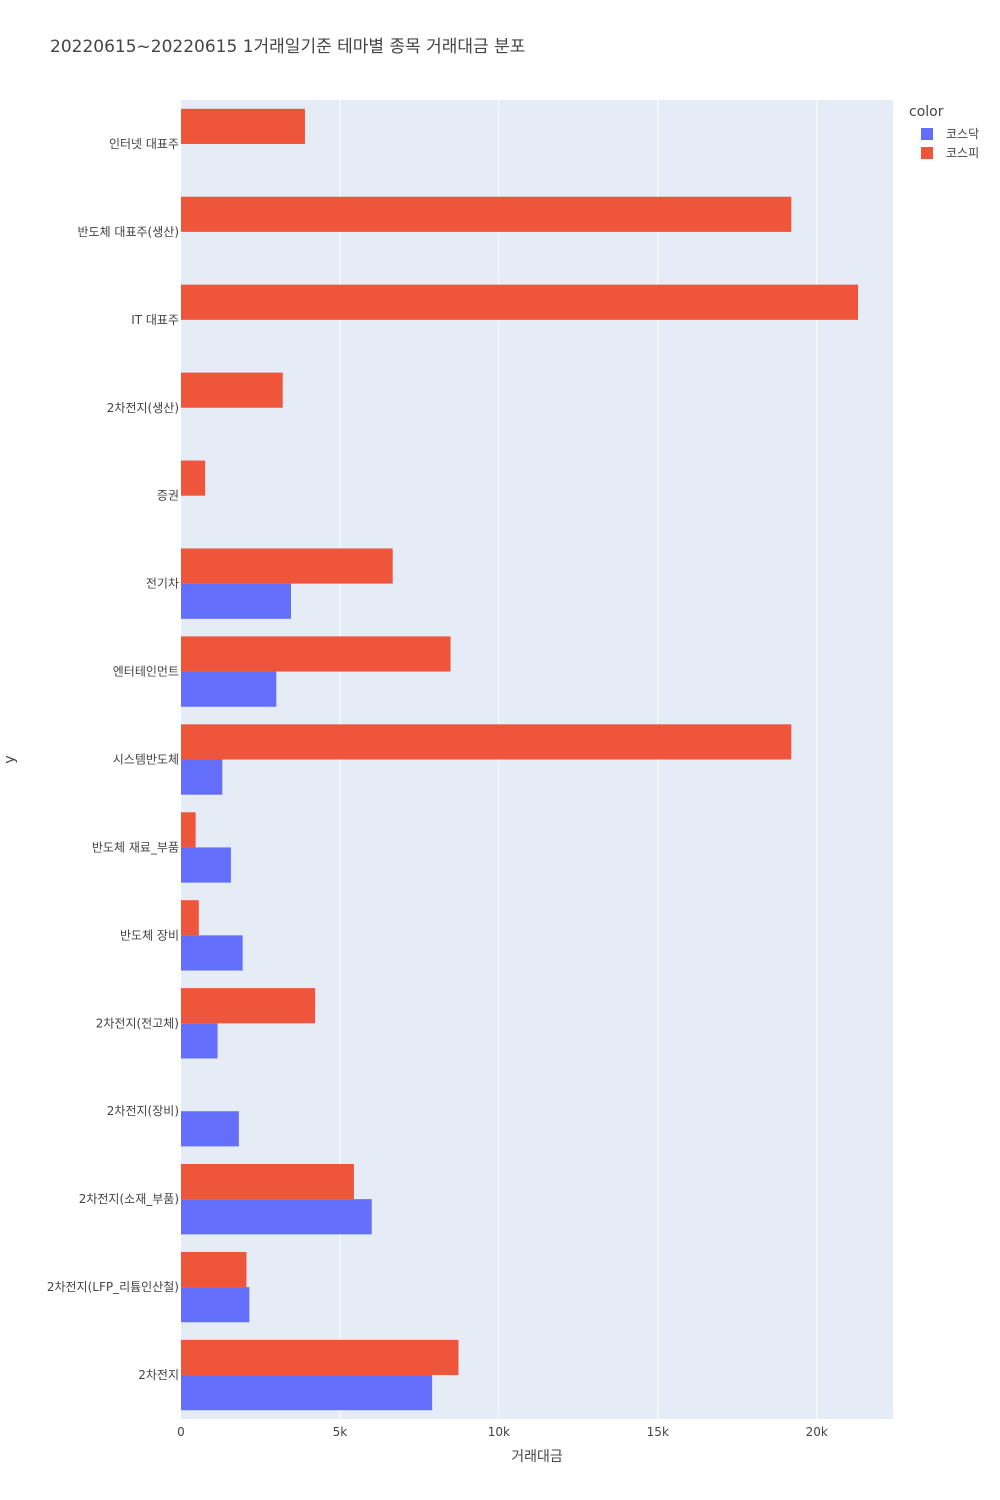 Image resolution: width=1000 pixels, height=1500 pixels. What do you see at coordinates (499, 1432) in the screenshot?
I see `x-tick-label-2: 10k` at bounding box center [499, 1432].